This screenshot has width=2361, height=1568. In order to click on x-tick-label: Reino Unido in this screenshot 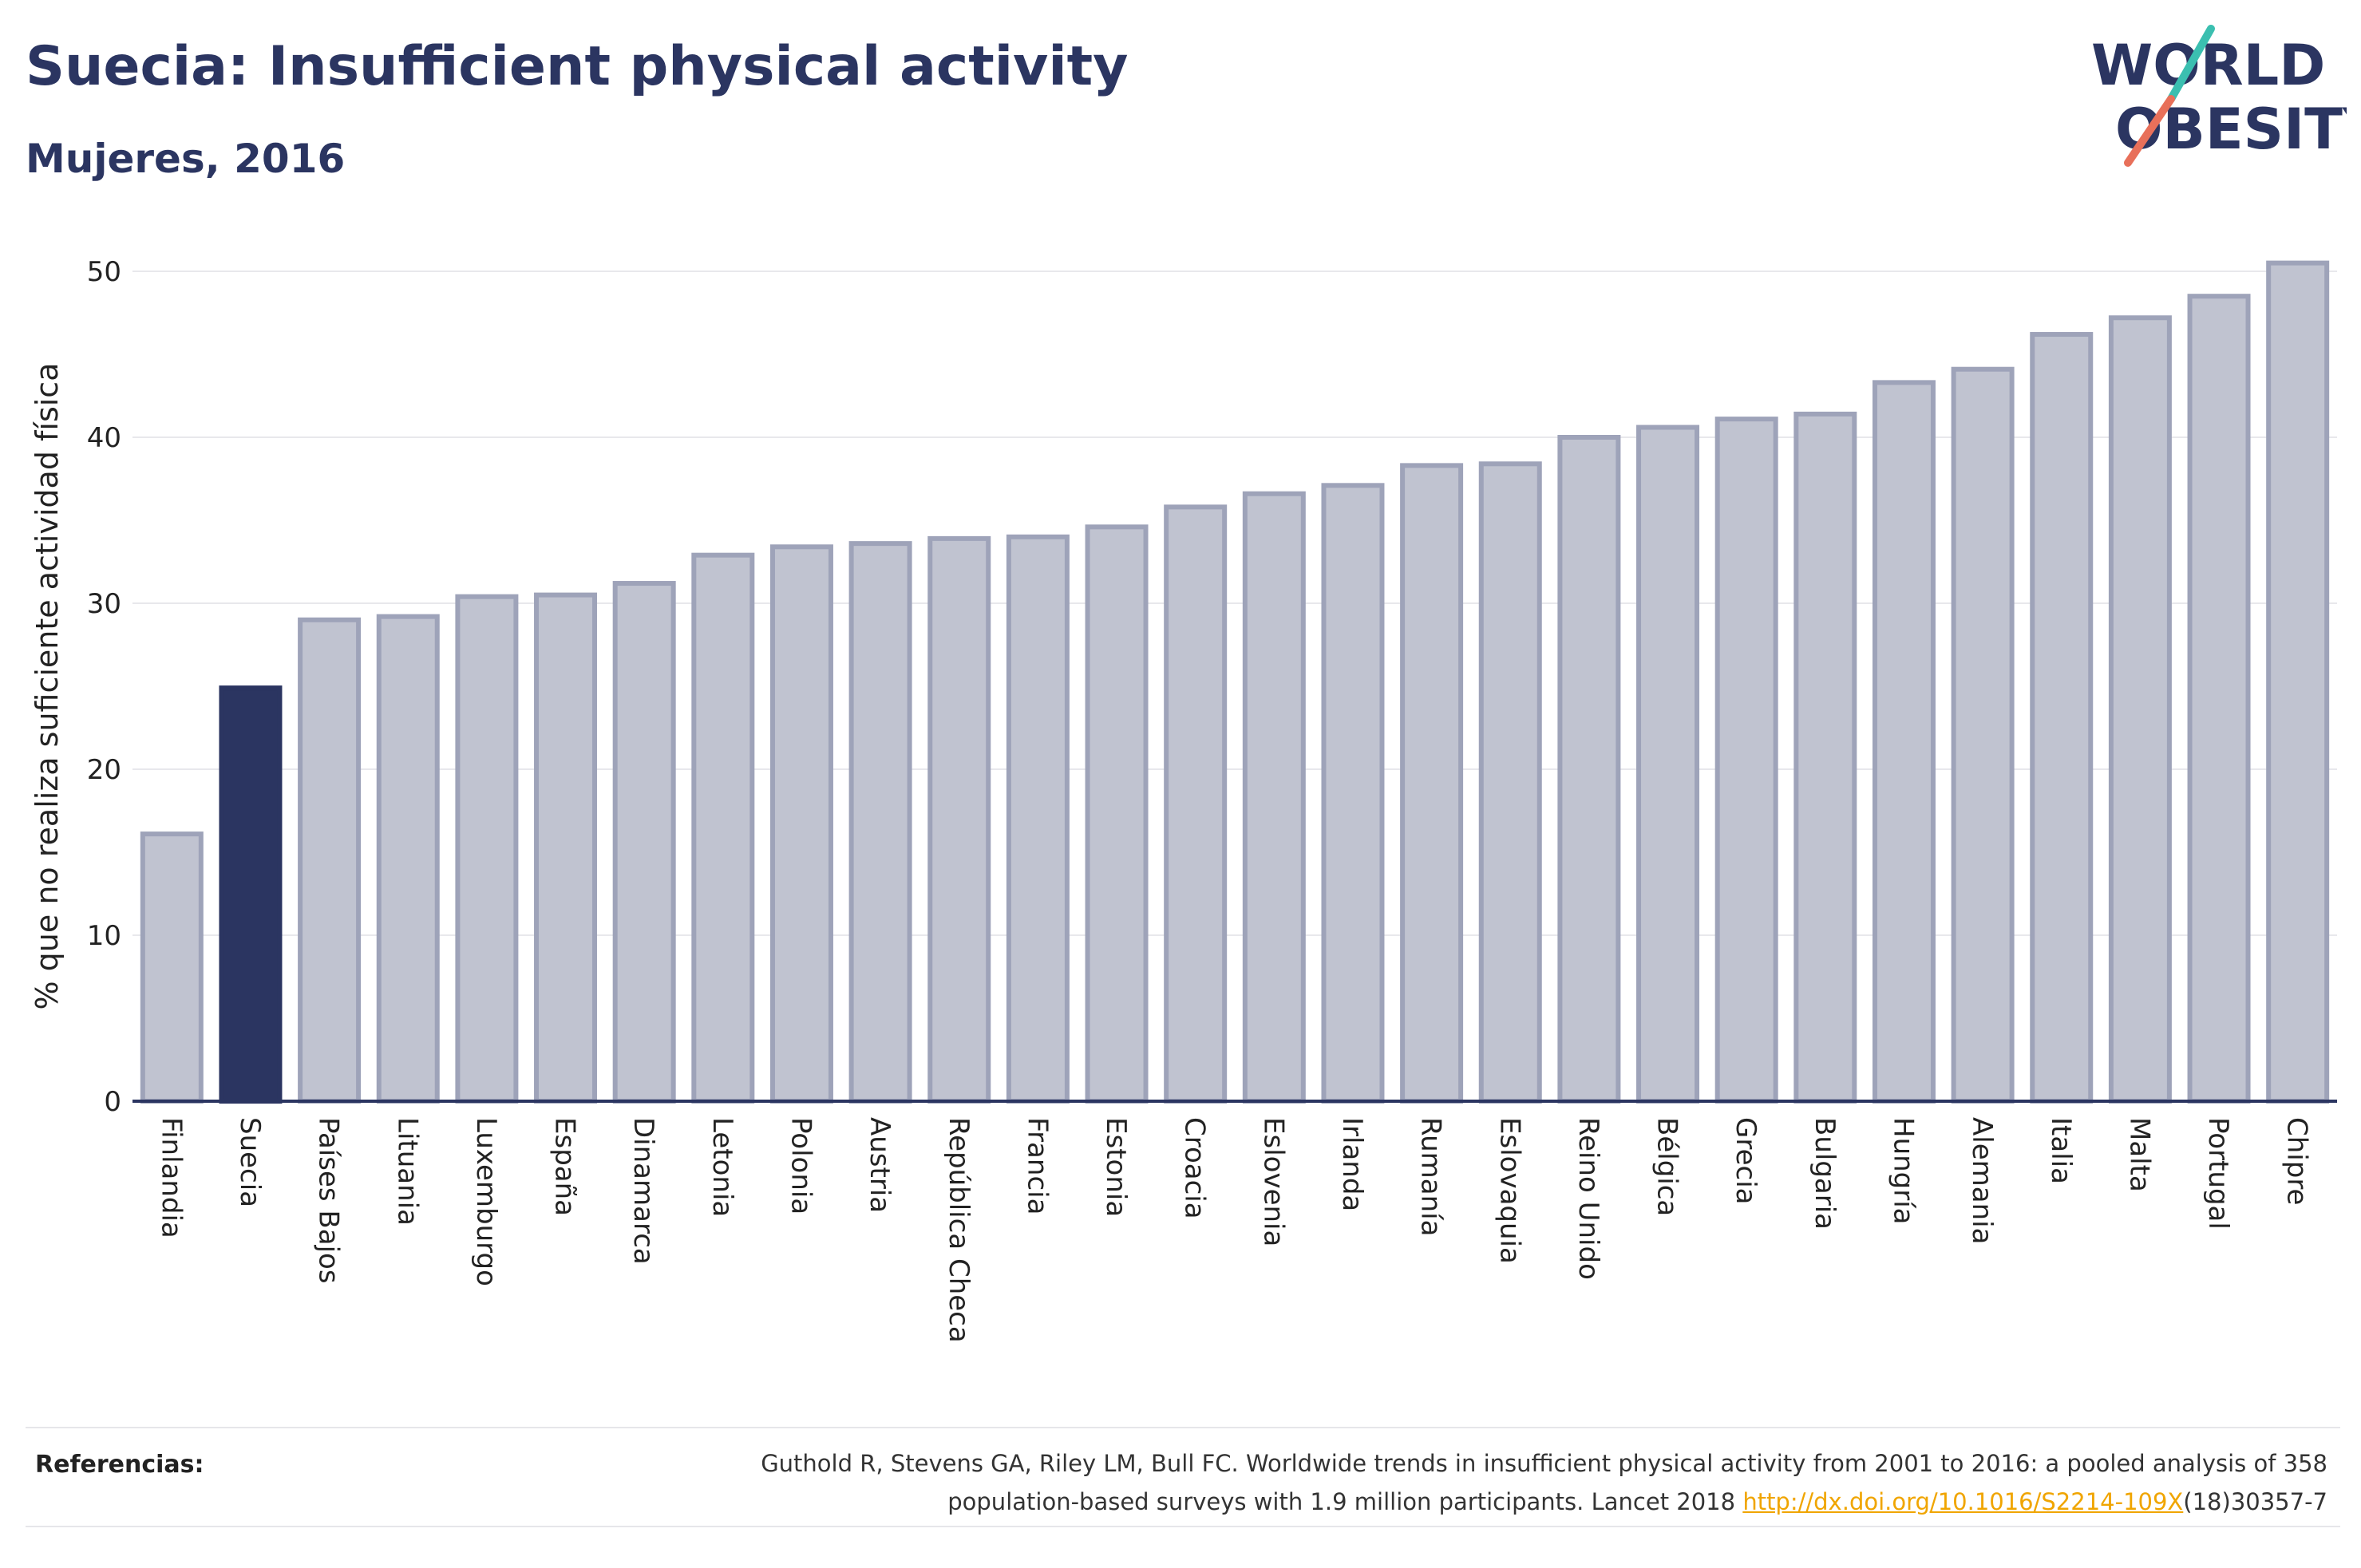, I will do `click(1588, 1198)`.